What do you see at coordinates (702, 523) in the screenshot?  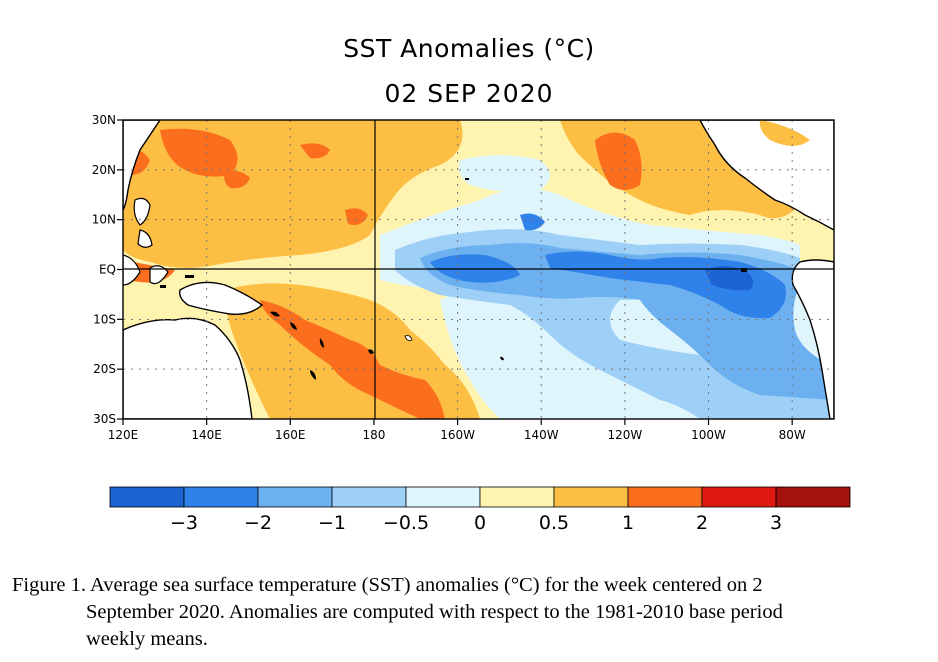 I see `colorbar-label: 2` at bounding box center [702, 523].